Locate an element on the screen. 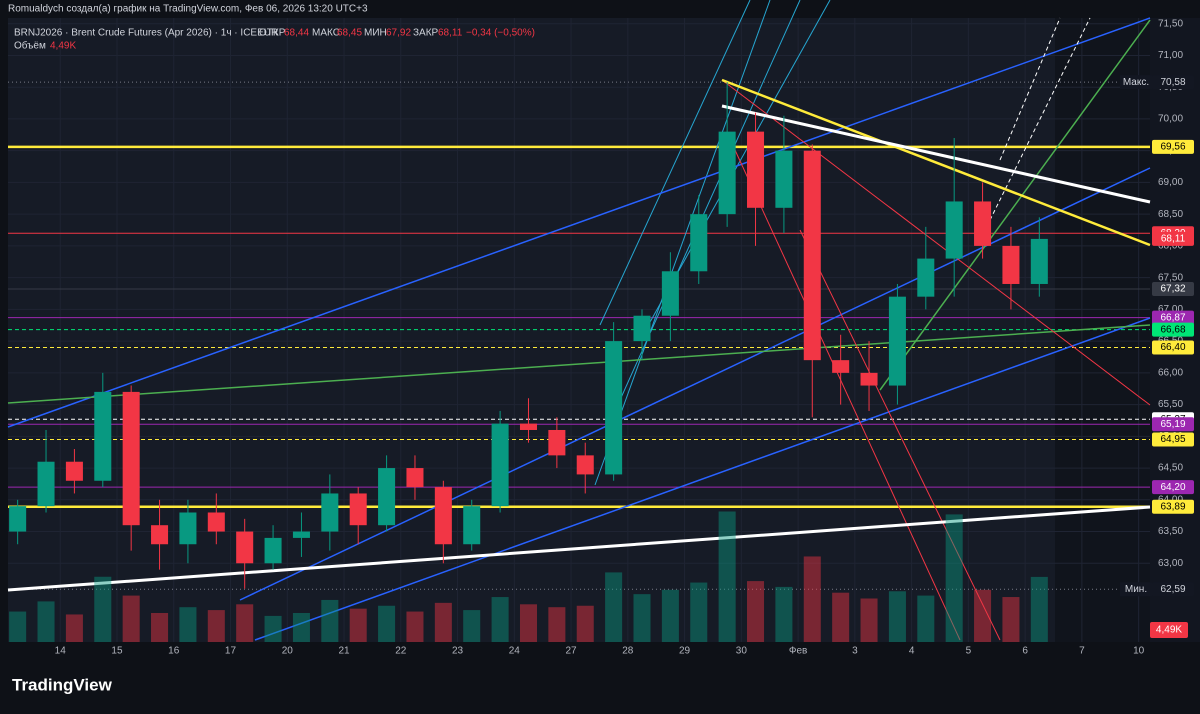  y-tick-label: 65,50 is located at coordinates (1170, 404).